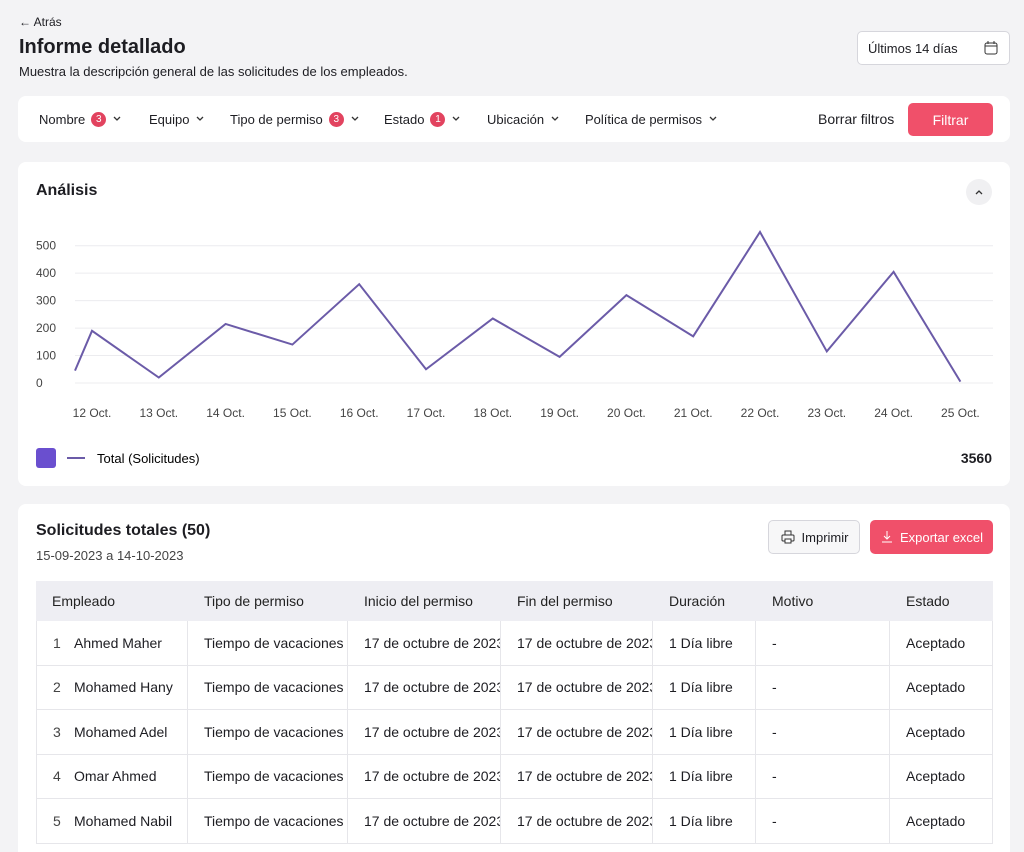 The height and width of the screenshot is (852, 1024). What do you see at coordinates (62, 119) in the screenshot?
I see `filter-label: Nombre` at bounding box center [62, 119].